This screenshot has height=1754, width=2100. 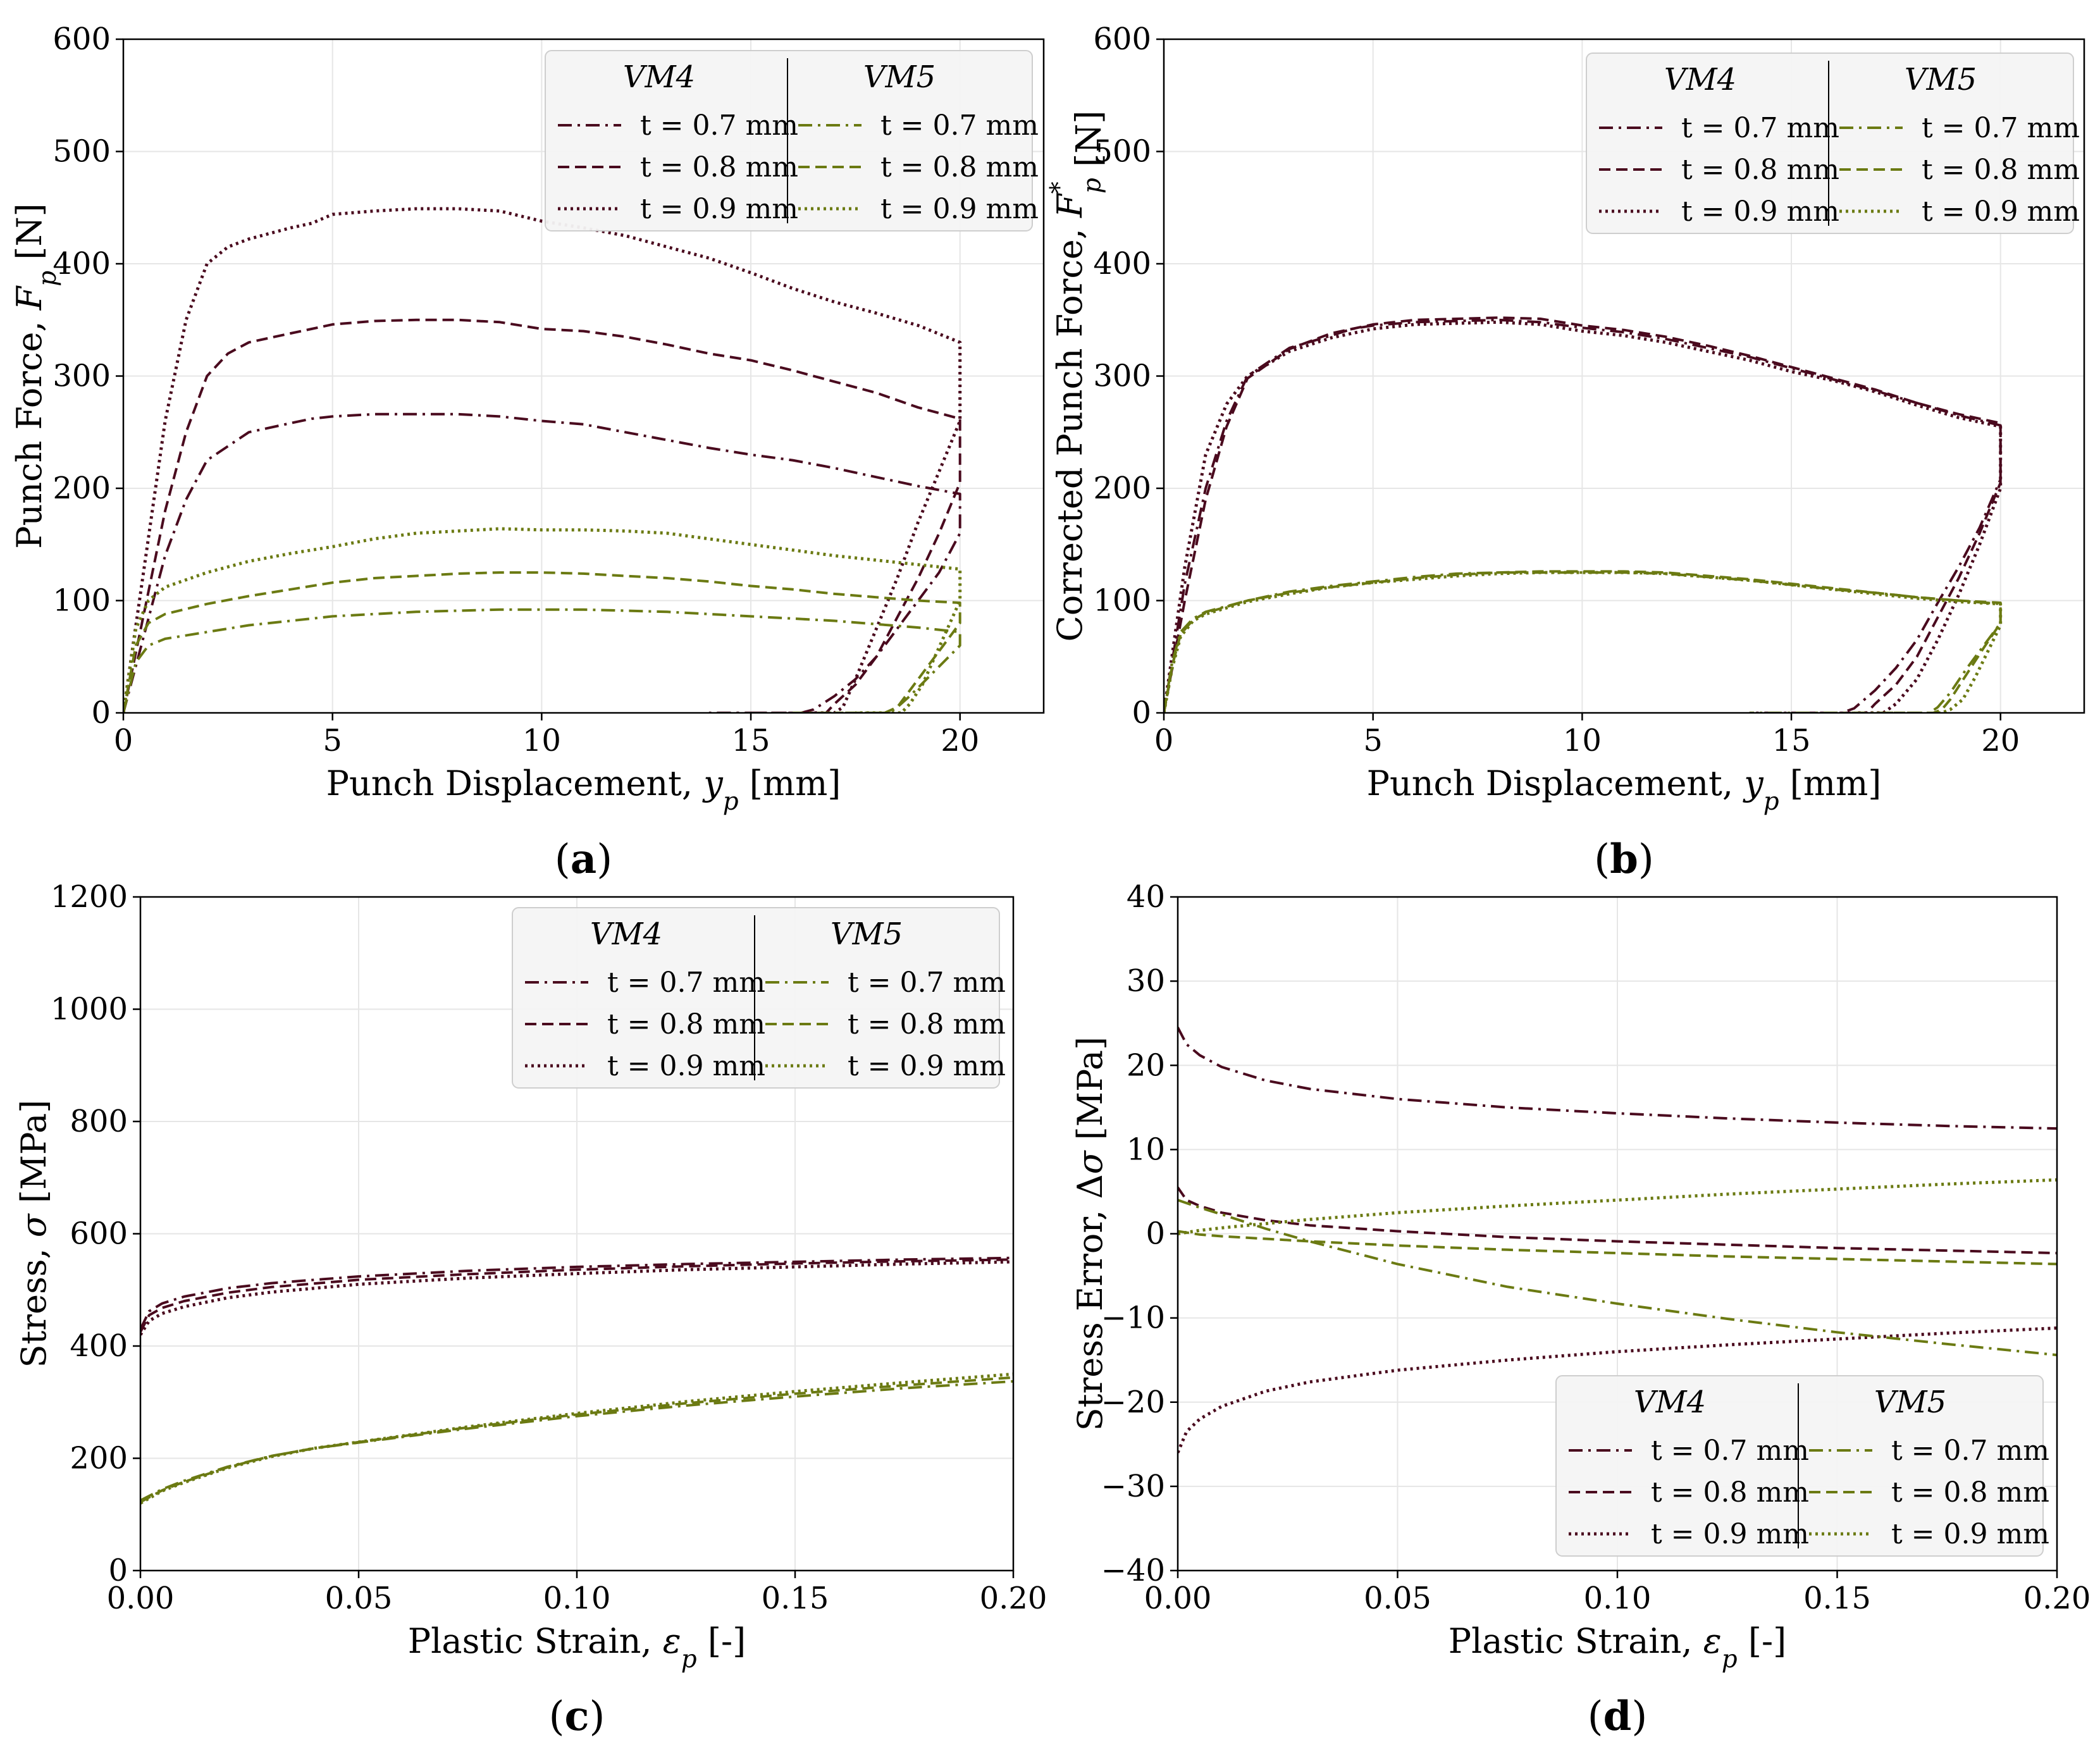 What do you see at coordinates (577, 1647) in the screenshot?
I see `x-axis-label: Plastic Strain, εp [-]` at bounding box center [577, 1647].